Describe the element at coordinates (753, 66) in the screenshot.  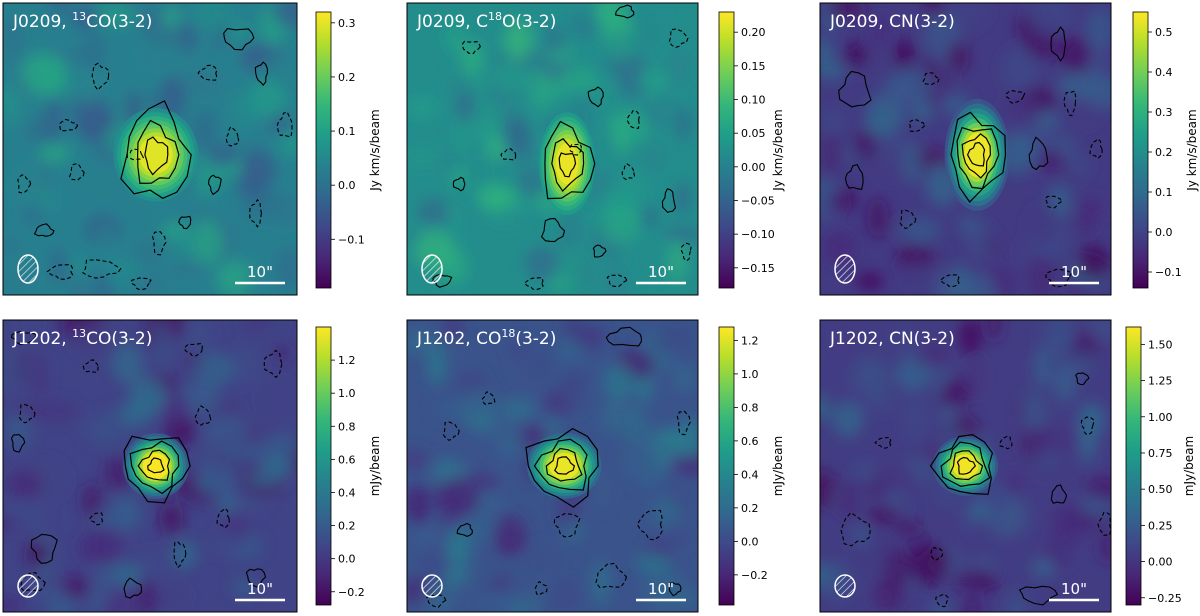
I see `colorbar-tick-label: 0.15` at that location.